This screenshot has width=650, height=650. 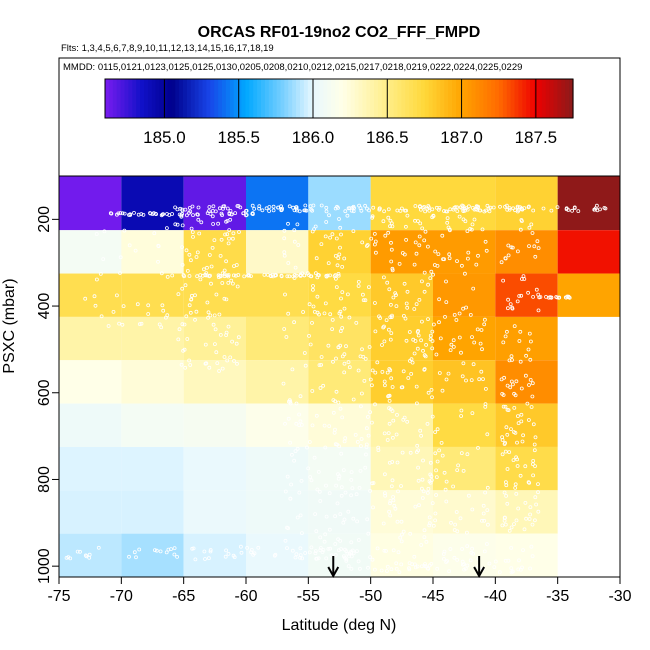 What do you see at coordinates (557, 596) in the screenshot?
I see `x-tick-label: -35` at bounding box center [557, 596].